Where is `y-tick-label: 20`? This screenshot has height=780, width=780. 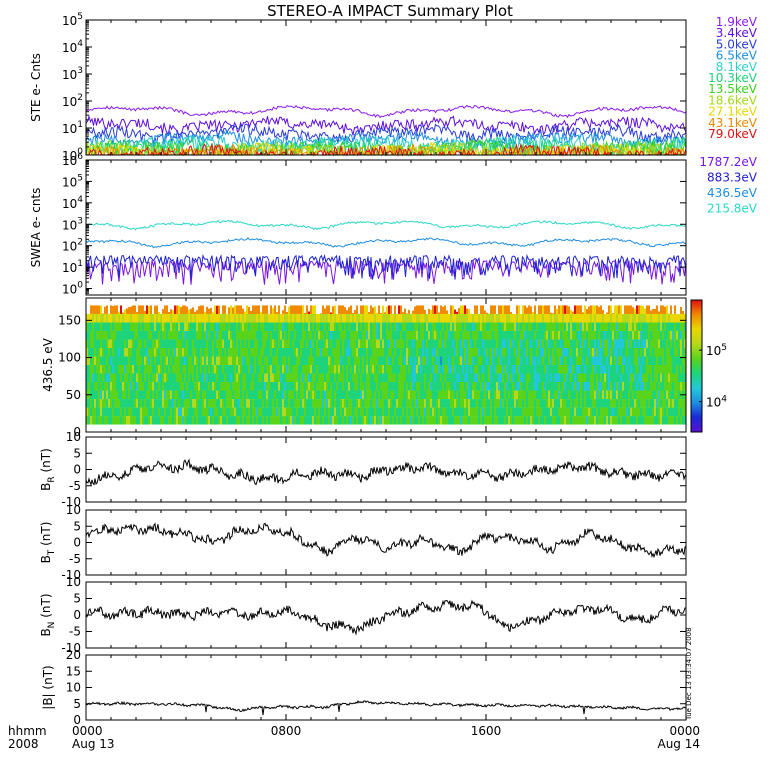
y-tick-label: 20 is located at coordinates (73, 655).